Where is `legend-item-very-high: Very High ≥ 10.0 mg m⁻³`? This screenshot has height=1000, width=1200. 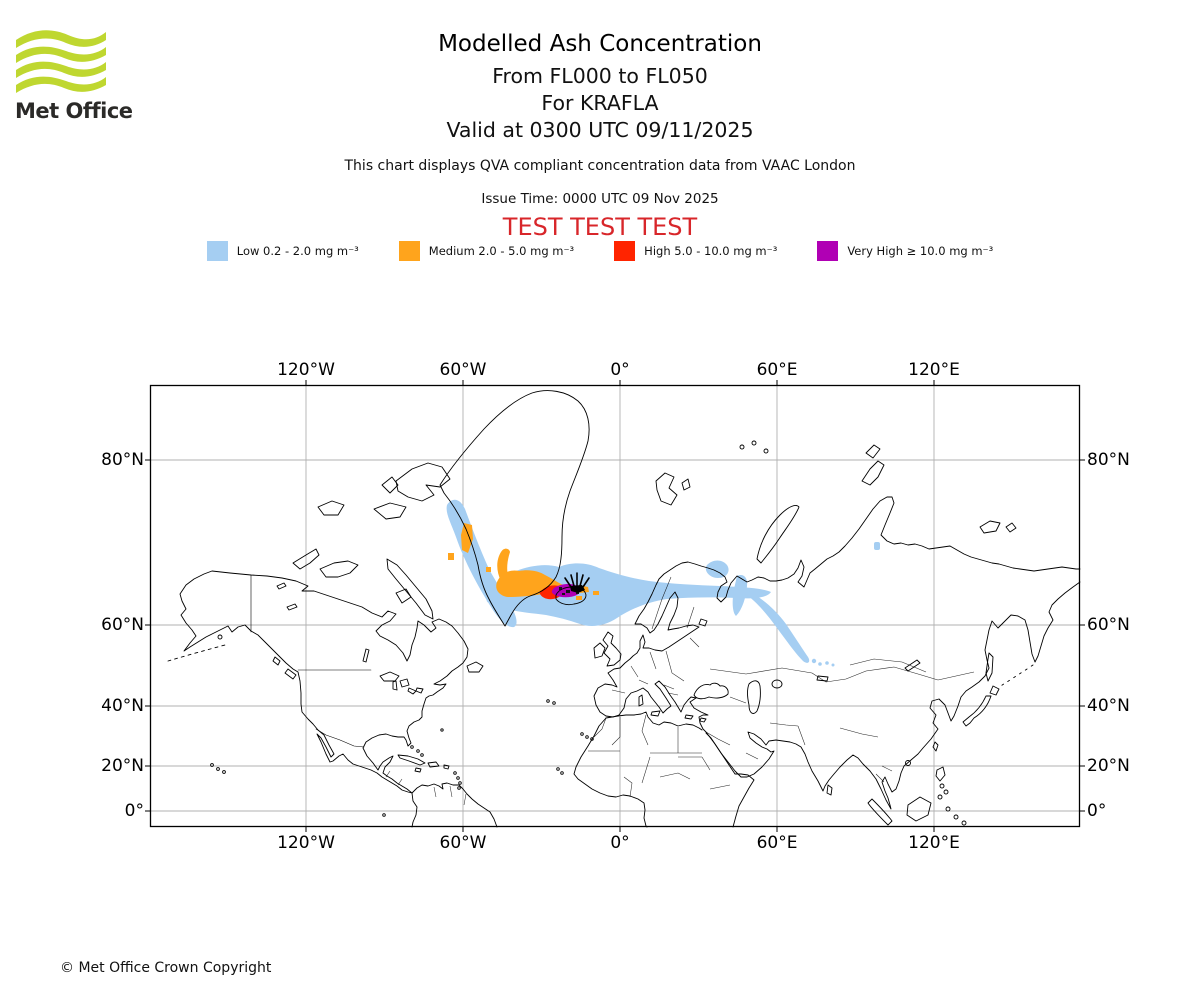 legend-item-very-high: Very High ≥ 10.0 mg m⁻³ is located at coordinates (905, 251).